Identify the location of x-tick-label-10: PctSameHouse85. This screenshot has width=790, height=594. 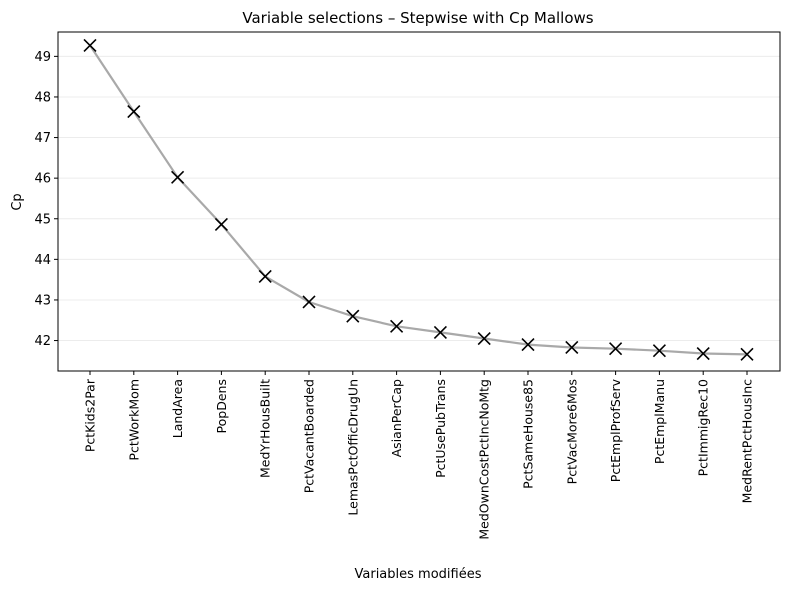
(528, 434).